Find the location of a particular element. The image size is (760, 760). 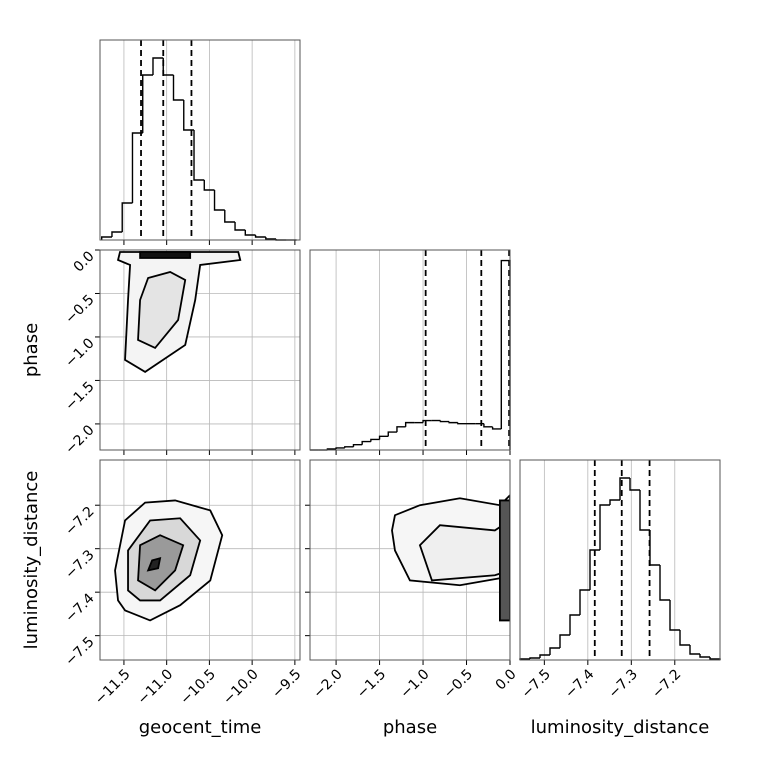

x-axis-label: geocent_time is located at coordinates (200, 727).